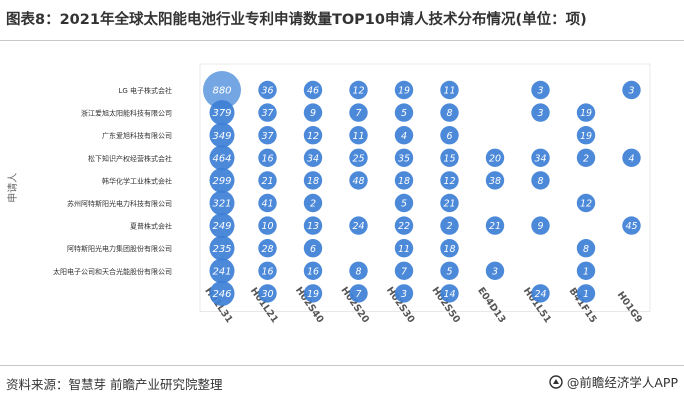  Describe the element at coordinates (12, 188) in the screenshot. I see `y-axis-title: 申请人` at that location.